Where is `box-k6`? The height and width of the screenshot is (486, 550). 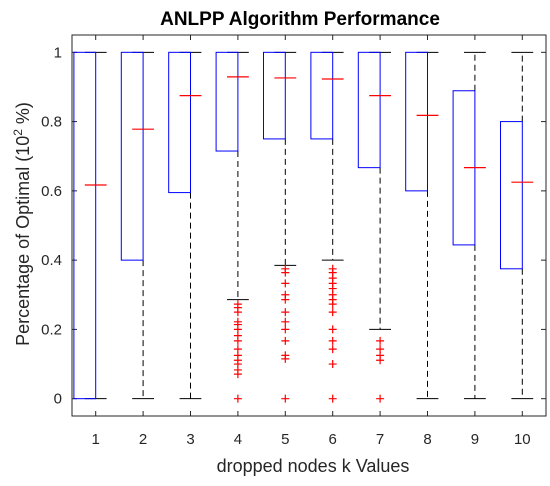 box-k6 is located at coordinates (322, 95).